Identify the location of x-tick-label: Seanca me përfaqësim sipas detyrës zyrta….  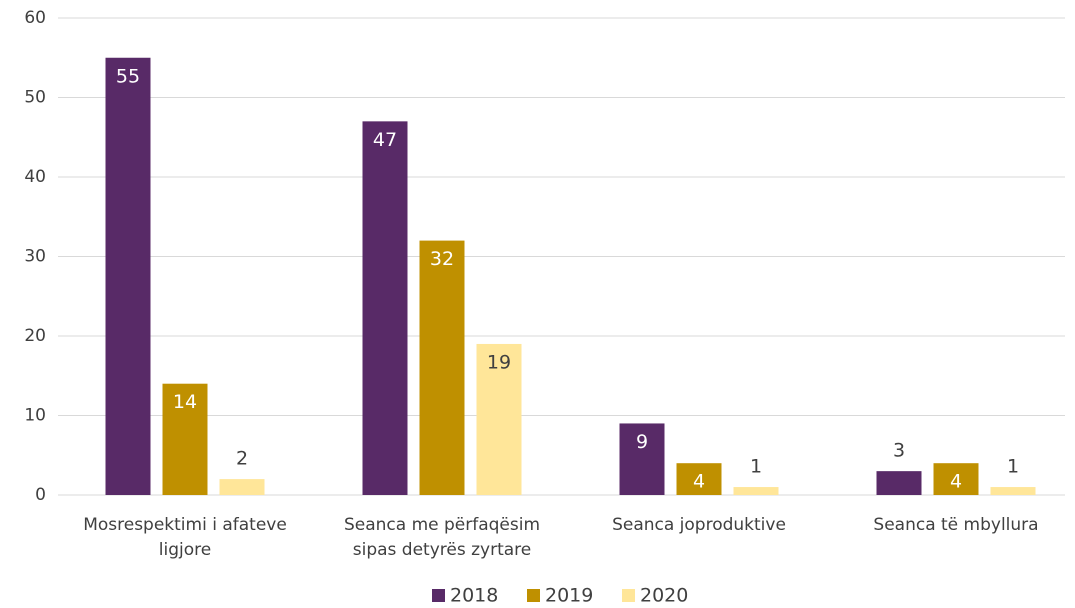
(442, 537).